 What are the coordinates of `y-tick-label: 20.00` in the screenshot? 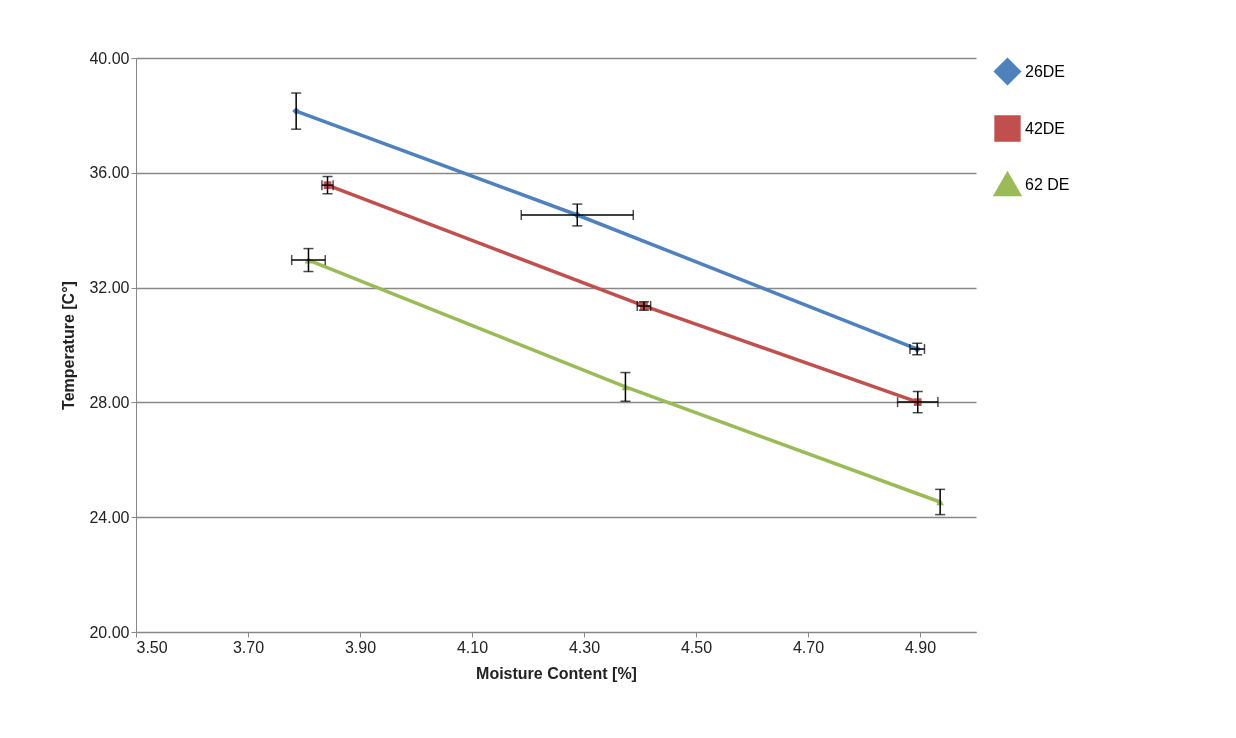 It's located at (109, 632).